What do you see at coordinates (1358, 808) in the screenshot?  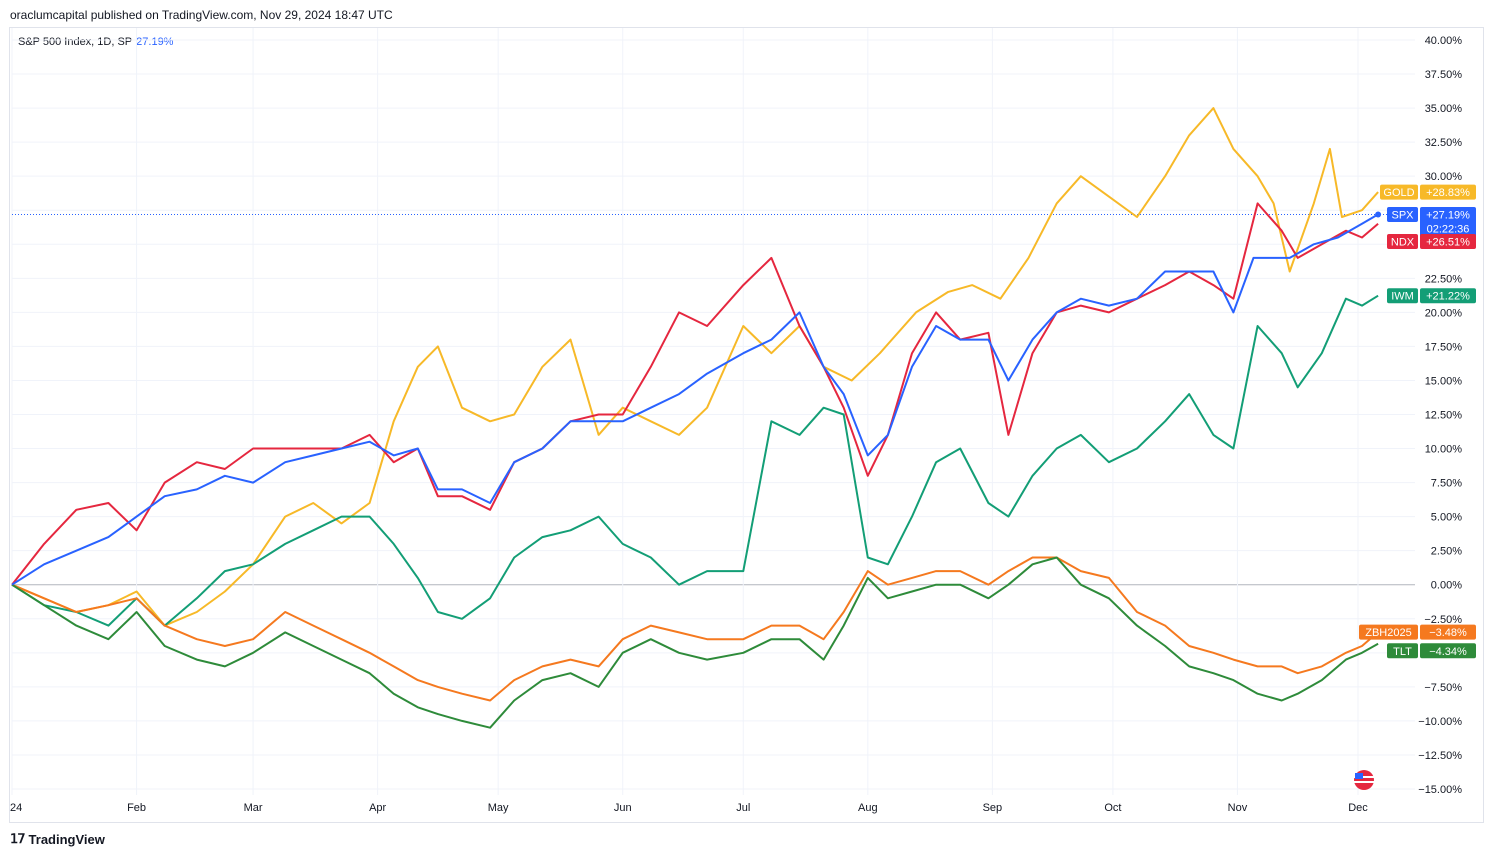 I see `x-tick-label: Dec` at bounding box center [1358, 808].